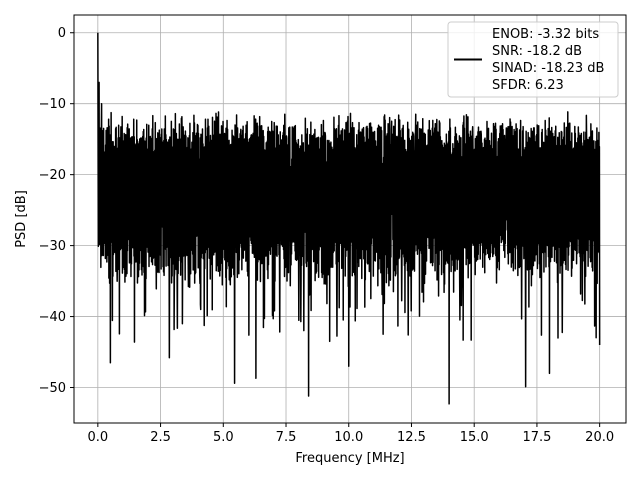  What do you see at coordinates (52, 317) in the screenshot?
I see `y-tick-label: −40` at bounding box center [52, 317].